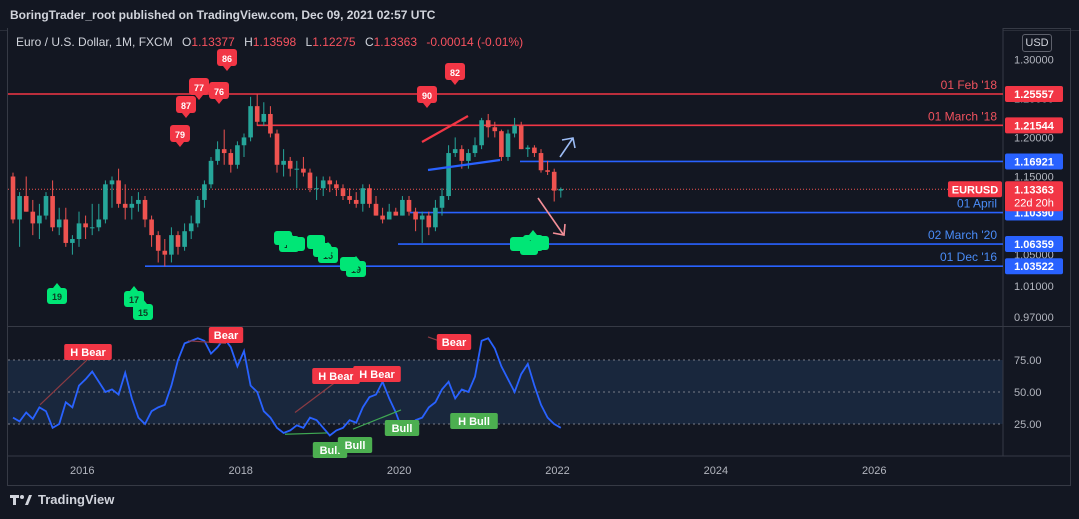 The image size is (1079, 519). I want to click on rsi-signal-label: H Bear, so click(377, 375).